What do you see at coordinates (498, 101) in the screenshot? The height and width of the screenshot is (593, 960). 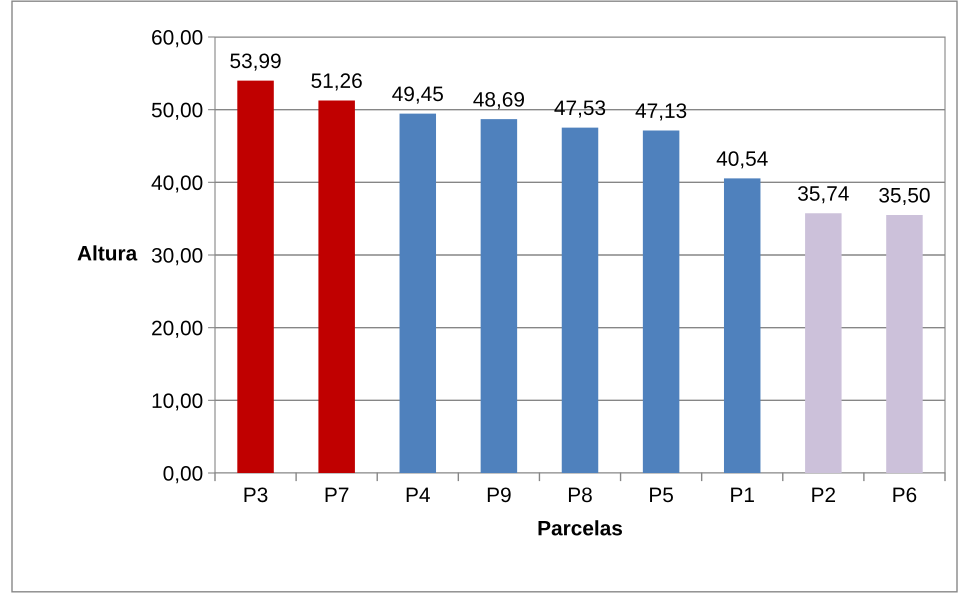 I see `data-label: 48,69` at bounding box center [498, 101].